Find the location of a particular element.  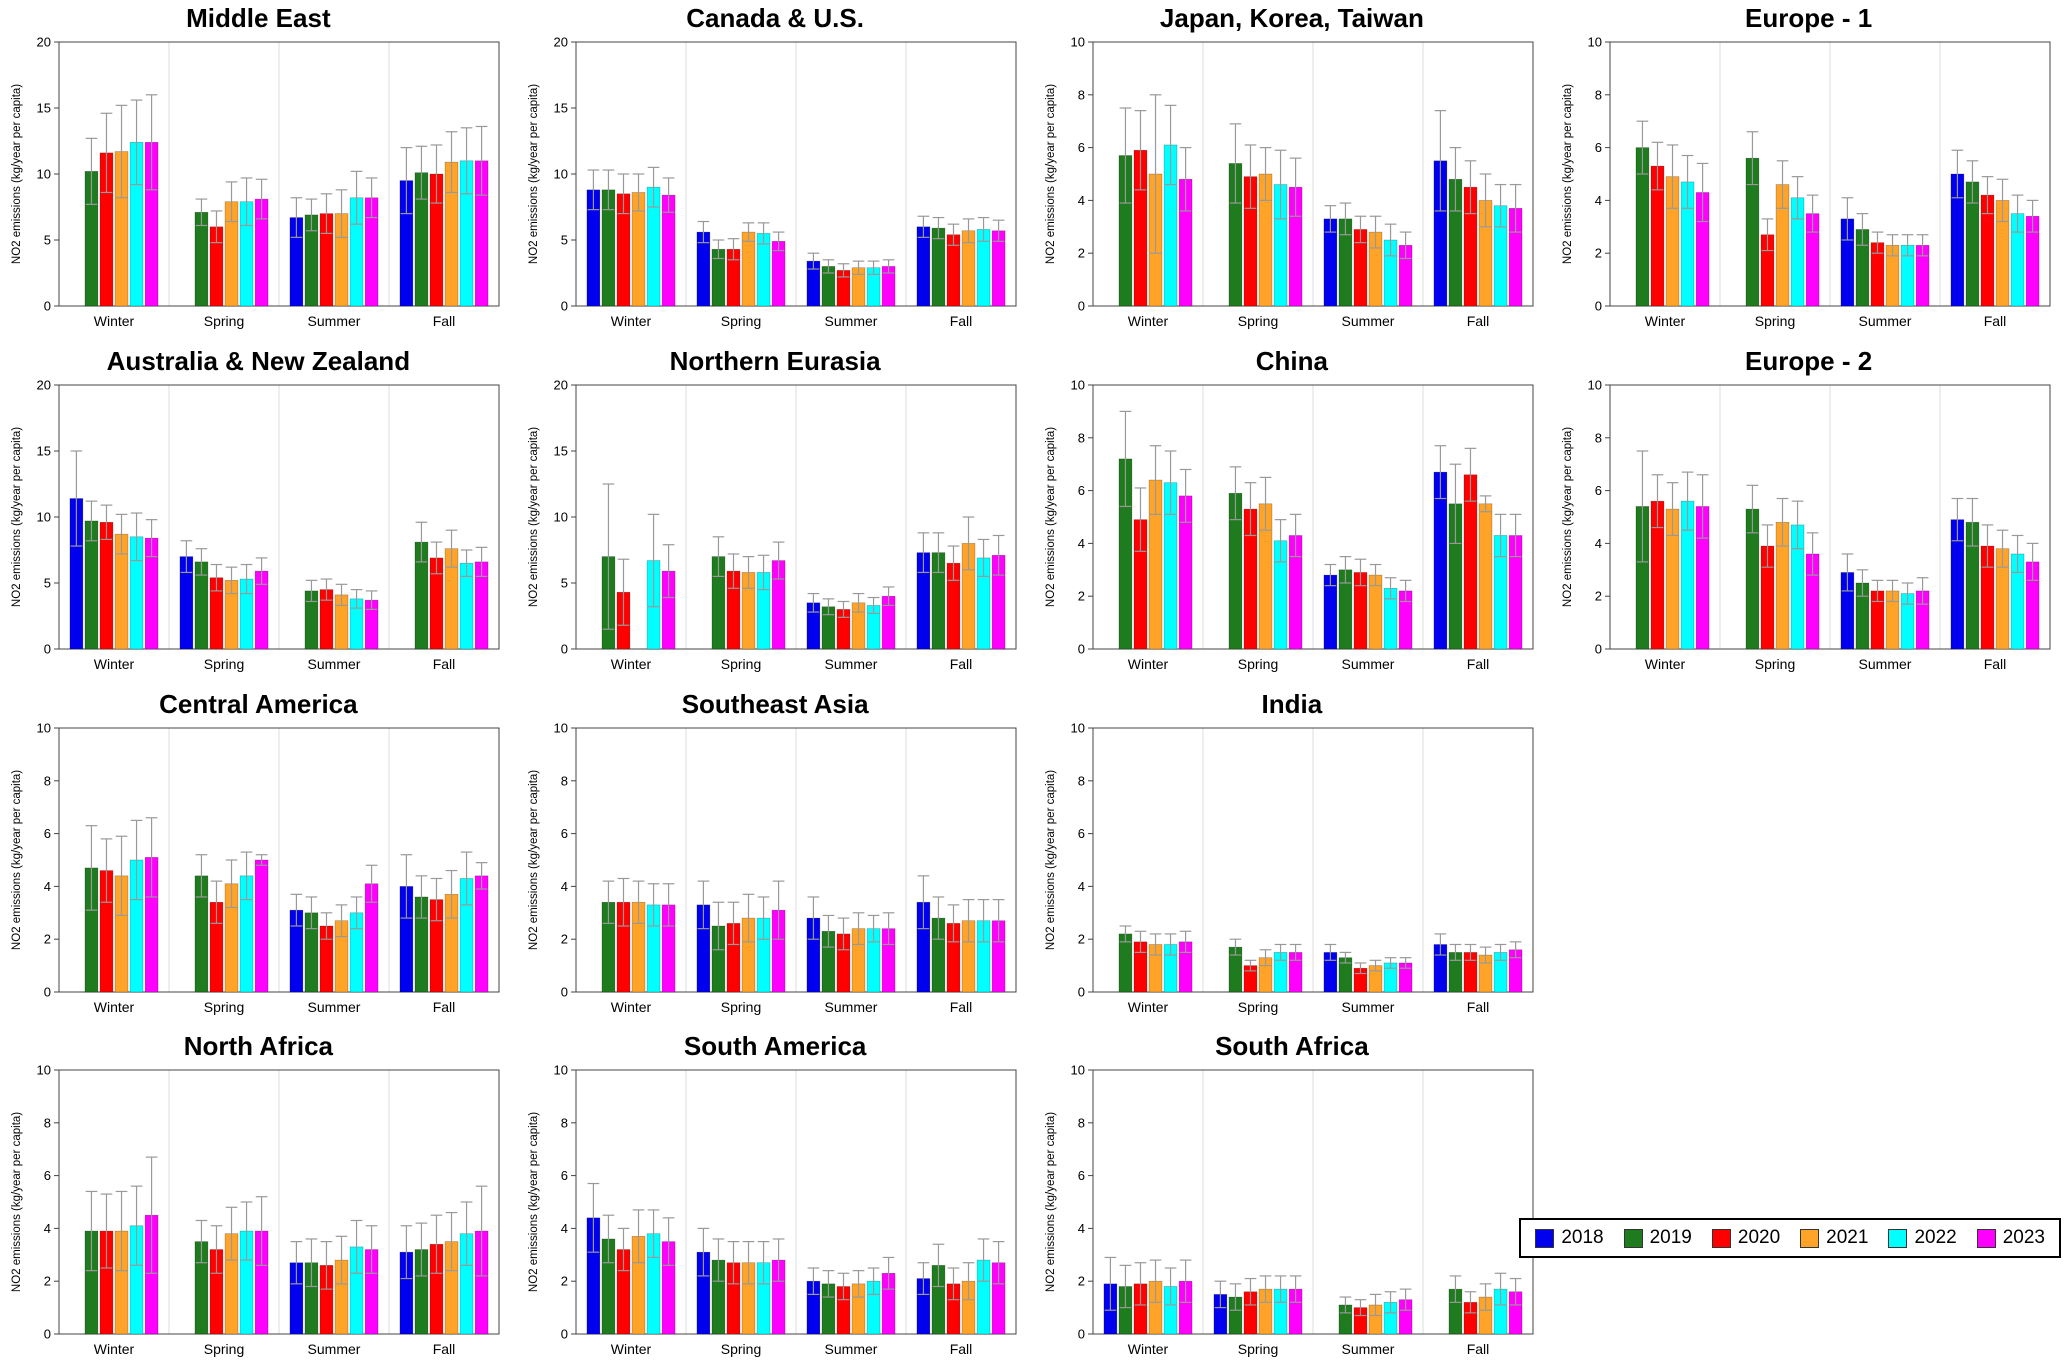

chart-title-south-africa: South Africa is located at coordinates (1292, 1046).